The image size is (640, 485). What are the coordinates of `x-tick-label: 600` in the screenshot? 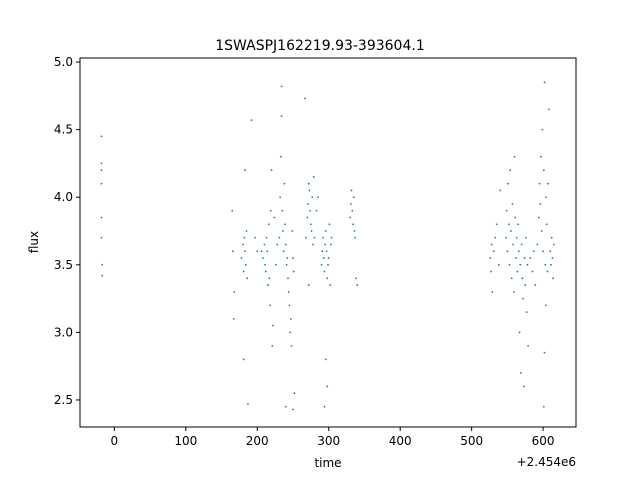 It's located at (543, 441).